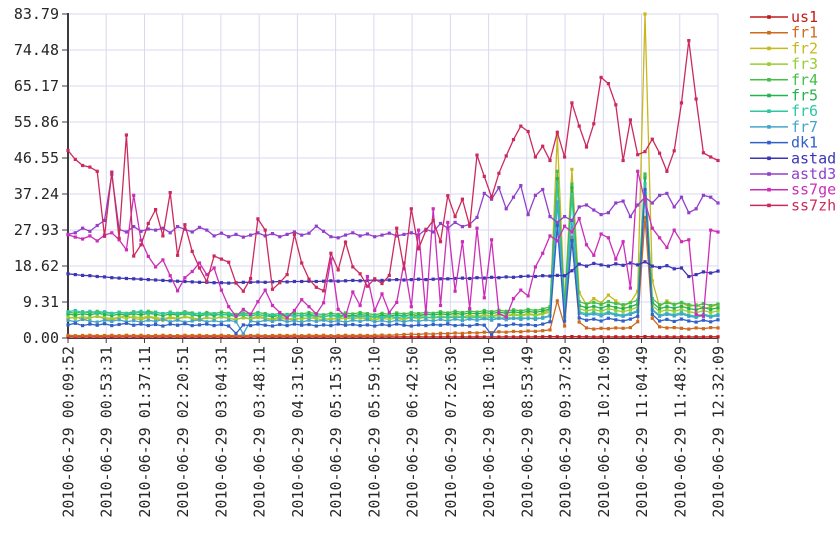  What do you see at coordinates (784, 48) in the screenshot?
I see `legend-item-fr2: fr2` at bounding box center [784, 48].